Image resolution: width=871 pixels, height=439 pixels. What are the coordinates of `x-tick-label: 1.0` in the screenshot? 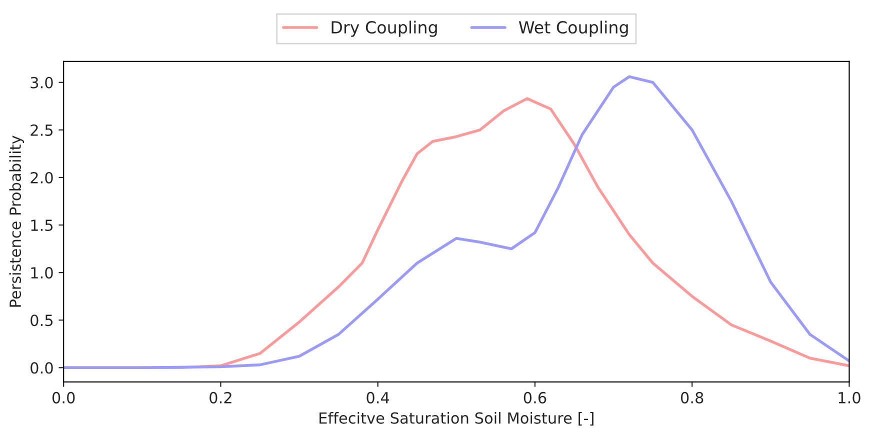 It's located at (849, 398).